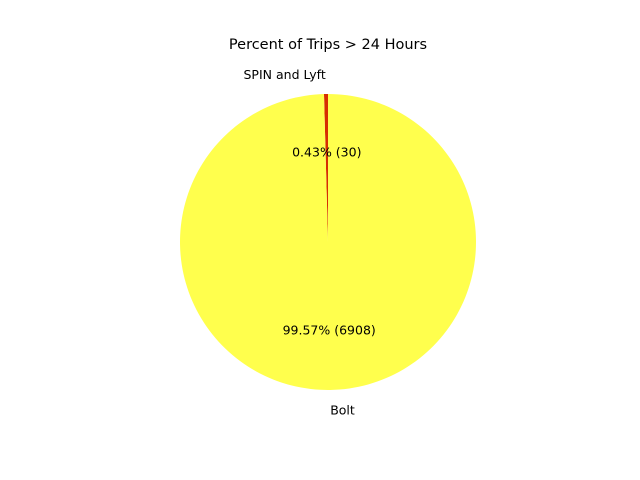 Image resolution: width=640 pixels, height=480 pixels. I want to click on slice-label-spin-and-lyft: SPIN and Lyft, so click(285, 74).